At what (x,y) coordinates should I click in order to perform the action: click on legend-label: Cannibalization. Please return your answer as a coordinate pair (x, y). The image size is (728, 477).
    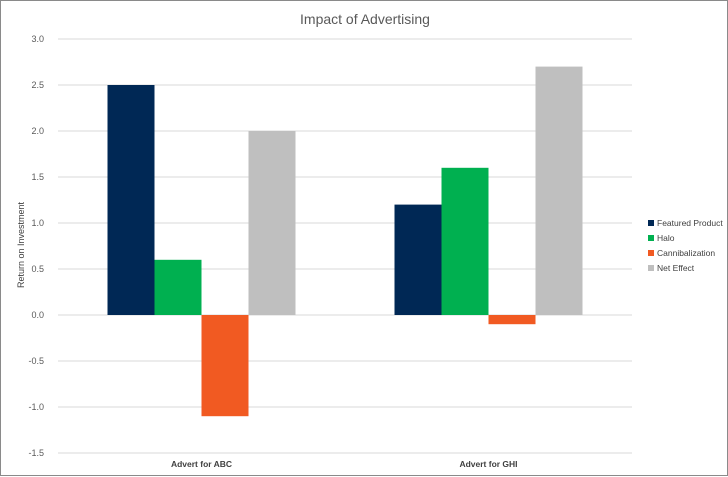
    Looking at the image, I should click on (686, 253).